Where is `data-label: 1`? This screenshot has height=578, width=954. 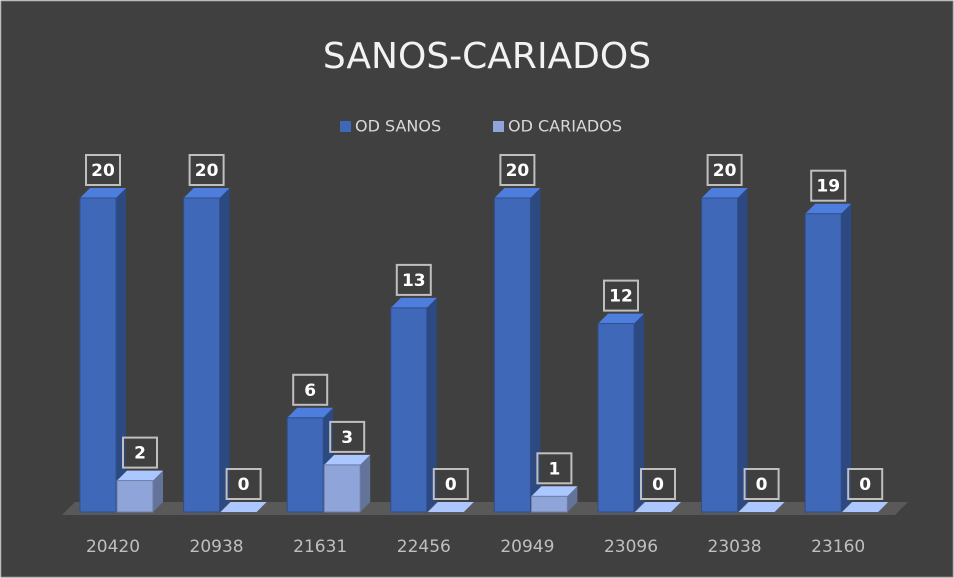
data-label: 1 is located at coordinates (554, 469).